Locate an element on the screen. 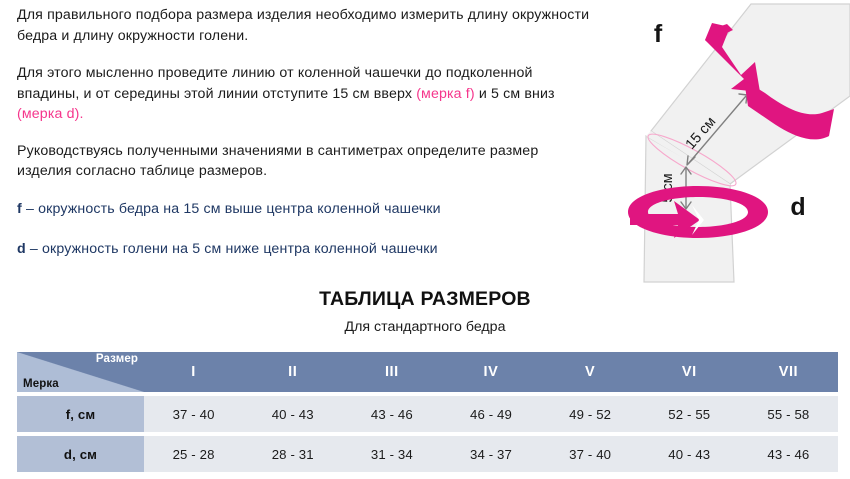  size-table-title: ТАБЛИЦА РАЗМЕРОВ is located at coordinates (425, 299).